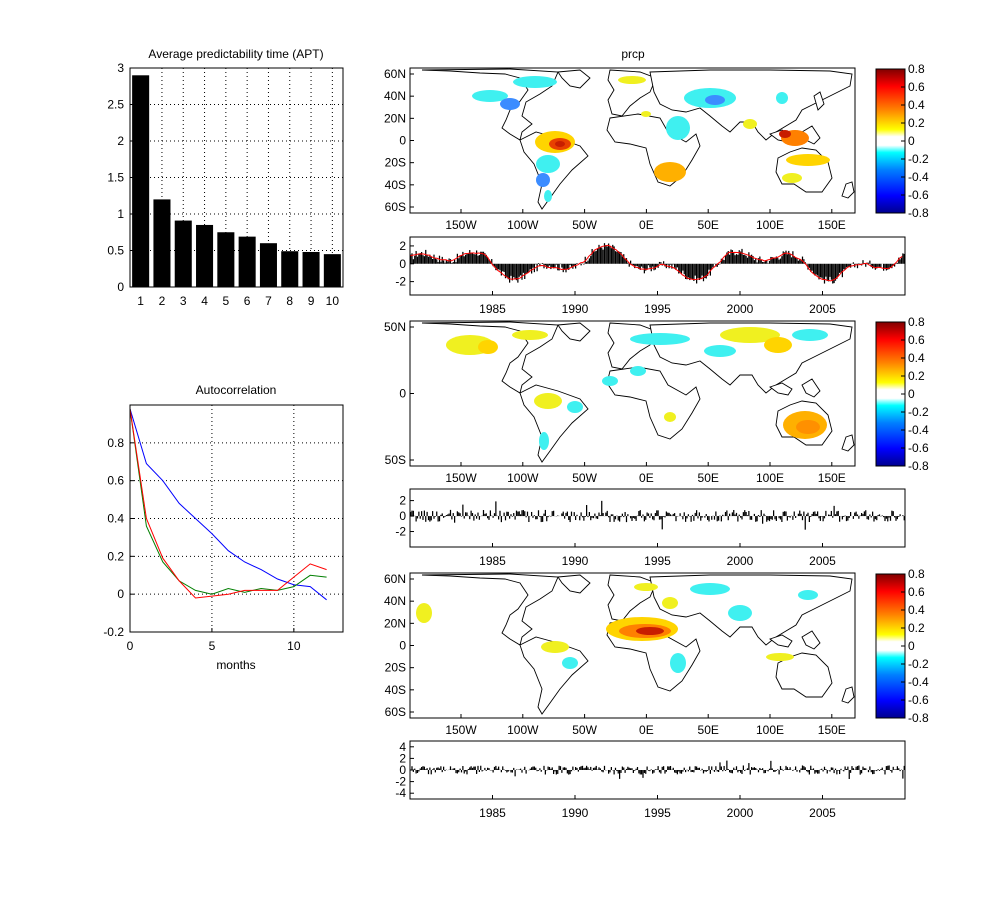  Describe the element at coordinates (115, 443) in the screenshot. I see `autocorrelation-y-tick-label: 0.8` at that location.